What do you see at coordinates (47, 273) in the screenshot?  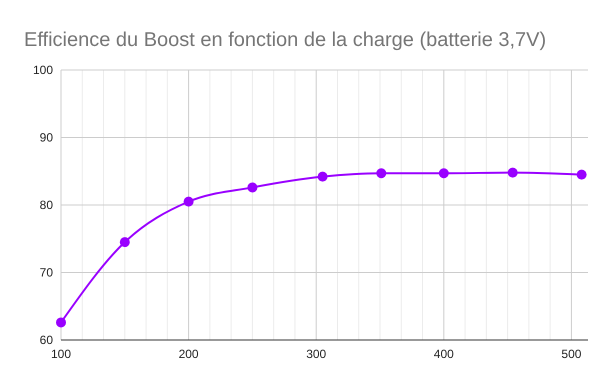 I see `y-tick-label: 70` at bounding box center [47, 273].